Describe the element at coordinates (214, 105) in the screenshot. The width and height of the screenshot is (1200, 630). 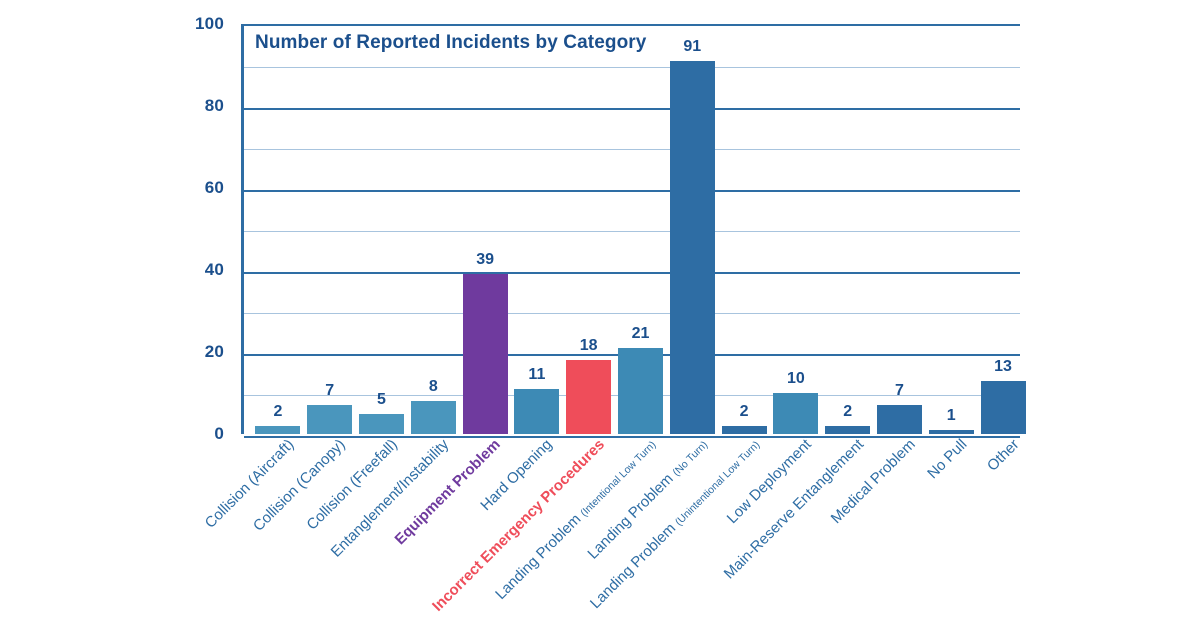
I see `y-axis-tick-label: 80` at that location.